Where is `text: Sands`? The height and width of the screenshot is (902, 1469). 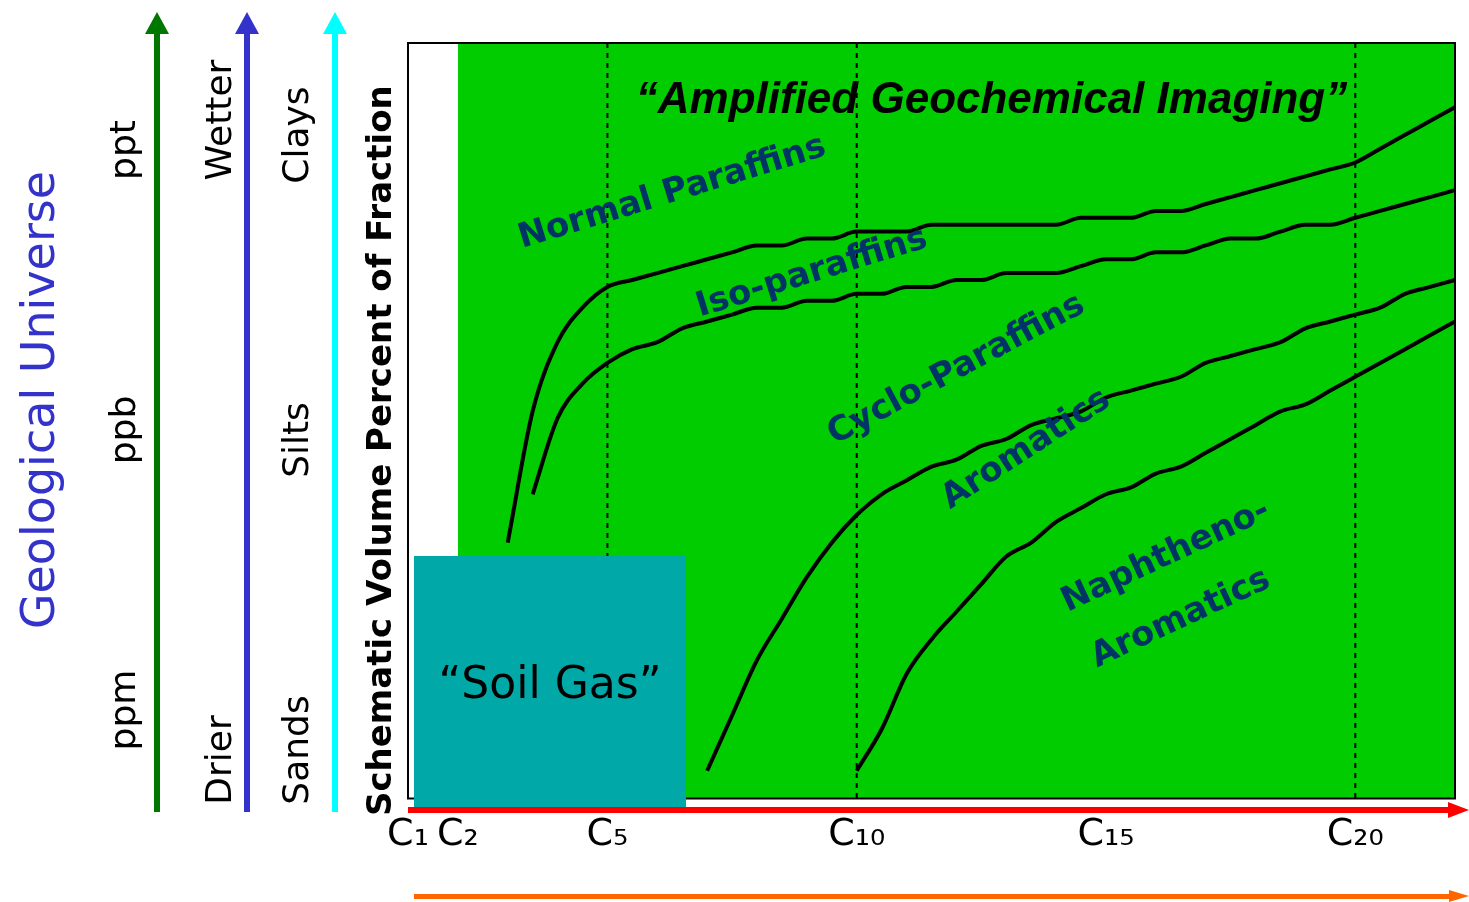
text: Sands is located at coordinates (295, 750).